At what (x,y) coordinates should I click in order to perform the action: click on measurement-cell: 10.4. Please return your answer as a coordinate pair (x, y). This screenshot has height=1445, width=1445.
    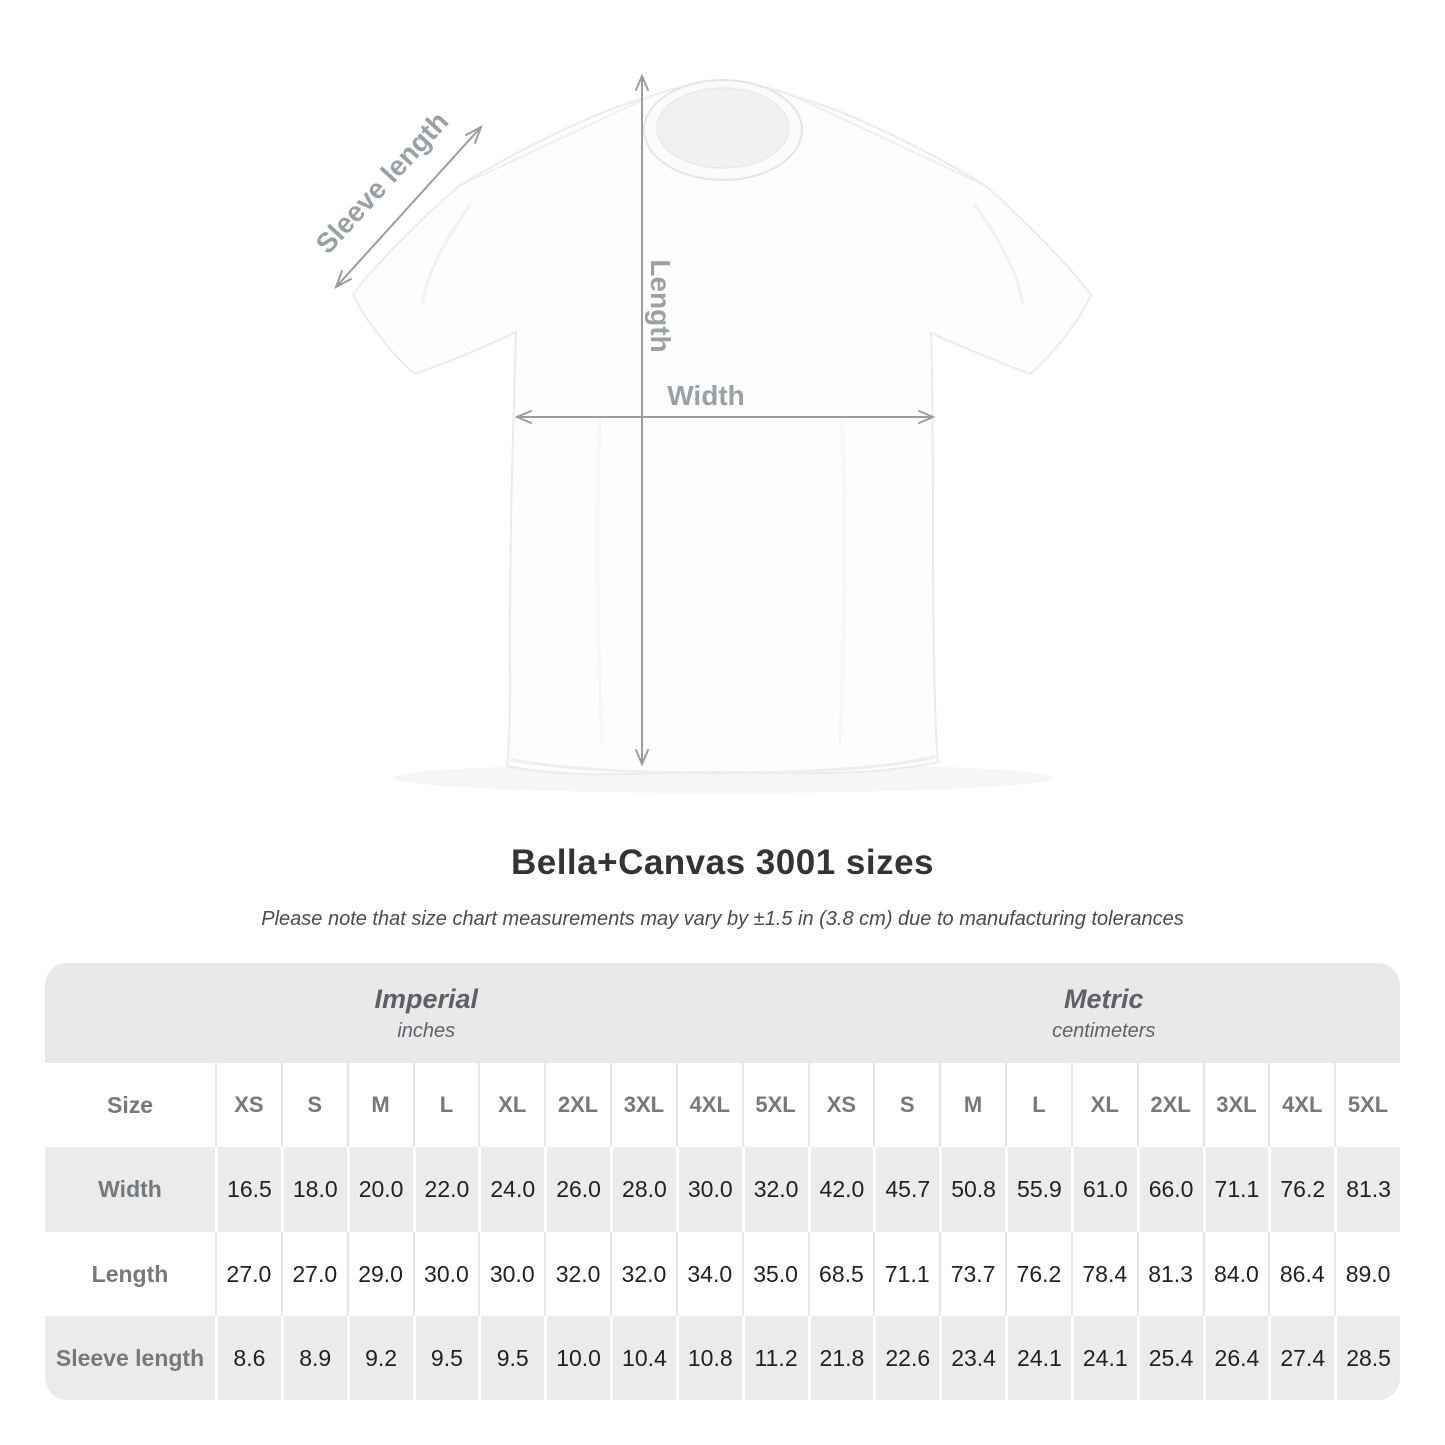
    Looking at the image, I should click on (643, 1358).